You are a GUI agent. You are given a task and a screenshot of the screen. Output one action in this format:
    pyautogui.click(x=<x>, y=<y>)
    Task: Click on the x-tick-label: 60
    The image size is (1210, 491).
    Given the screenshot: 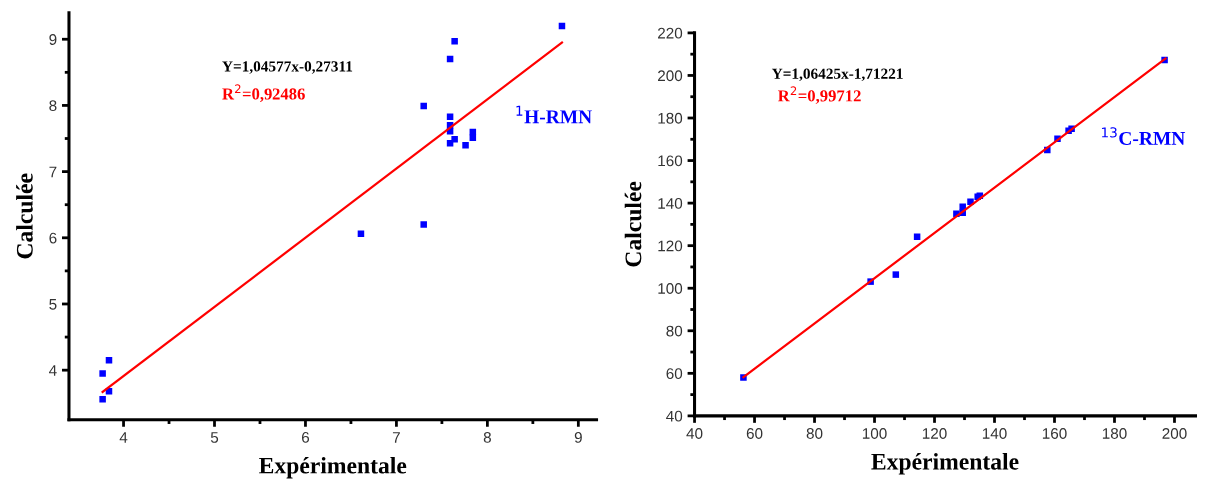 What is the action you would take?
    pyautogui.click(x=754, y=433)
    